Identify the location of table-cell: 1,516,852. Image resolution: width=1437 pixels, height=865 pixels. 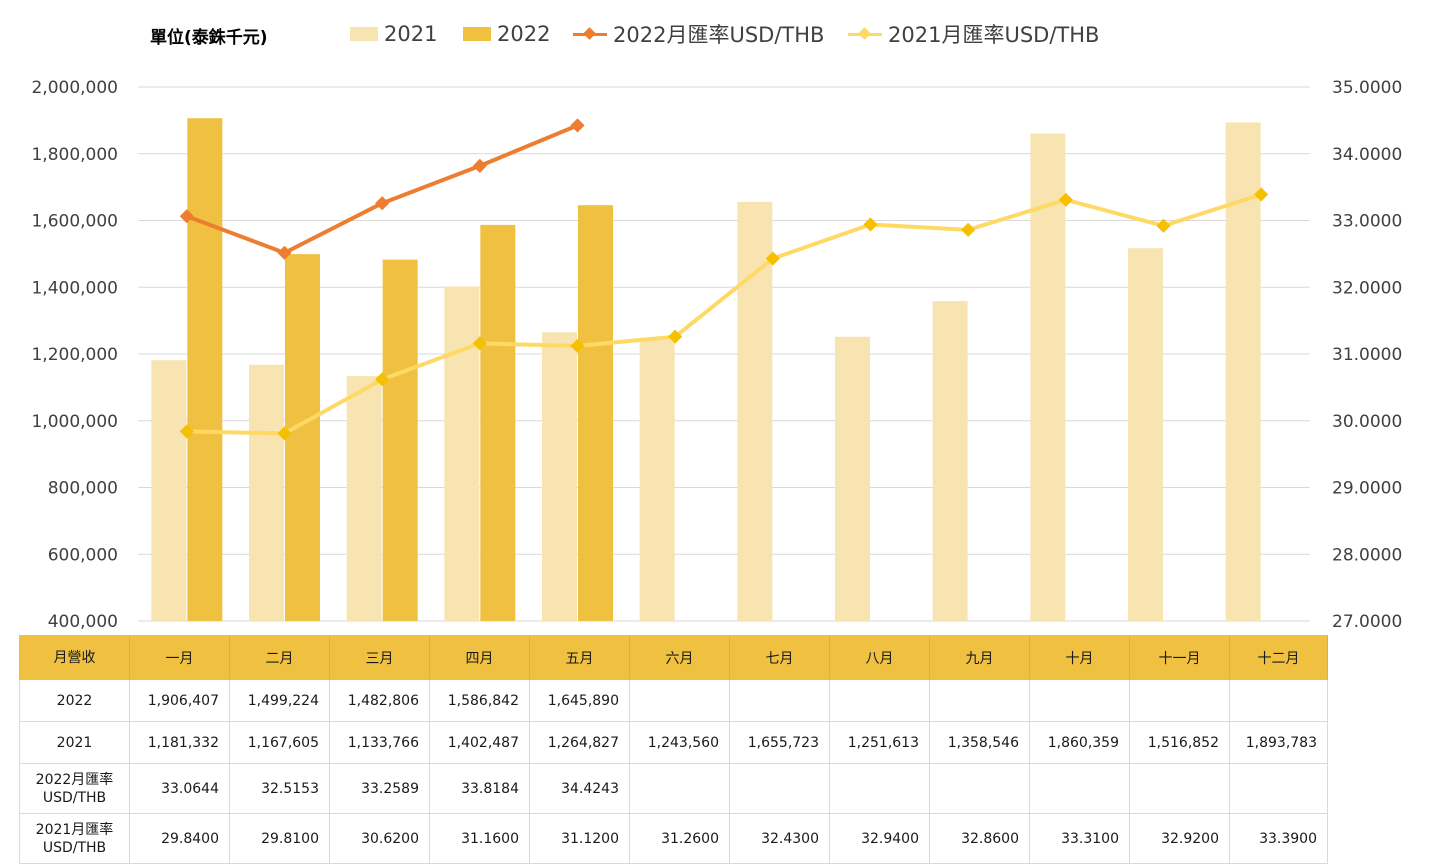
(1179, 742).